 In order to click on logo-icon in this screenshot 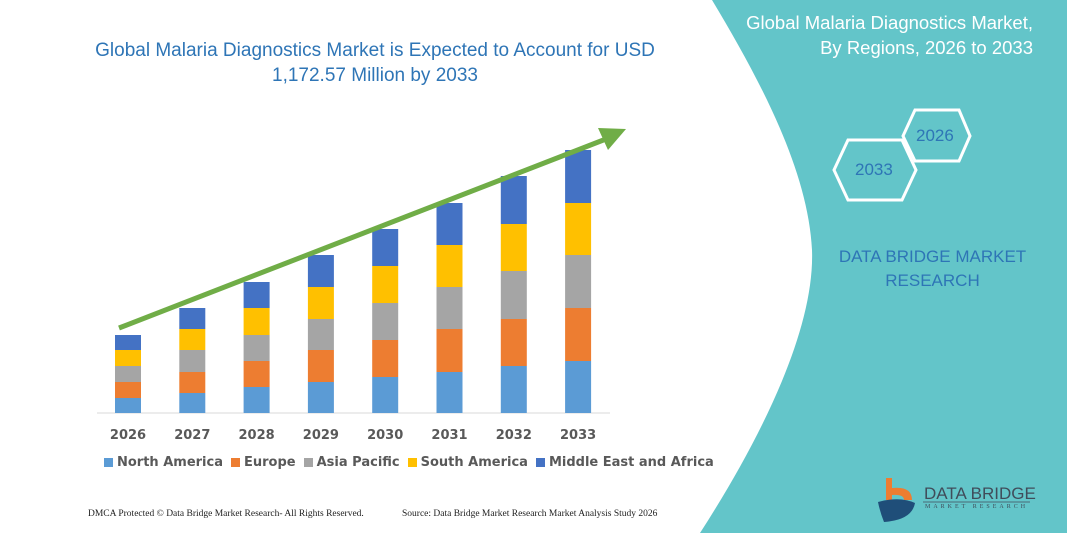, I will do `click(896, 500)`.